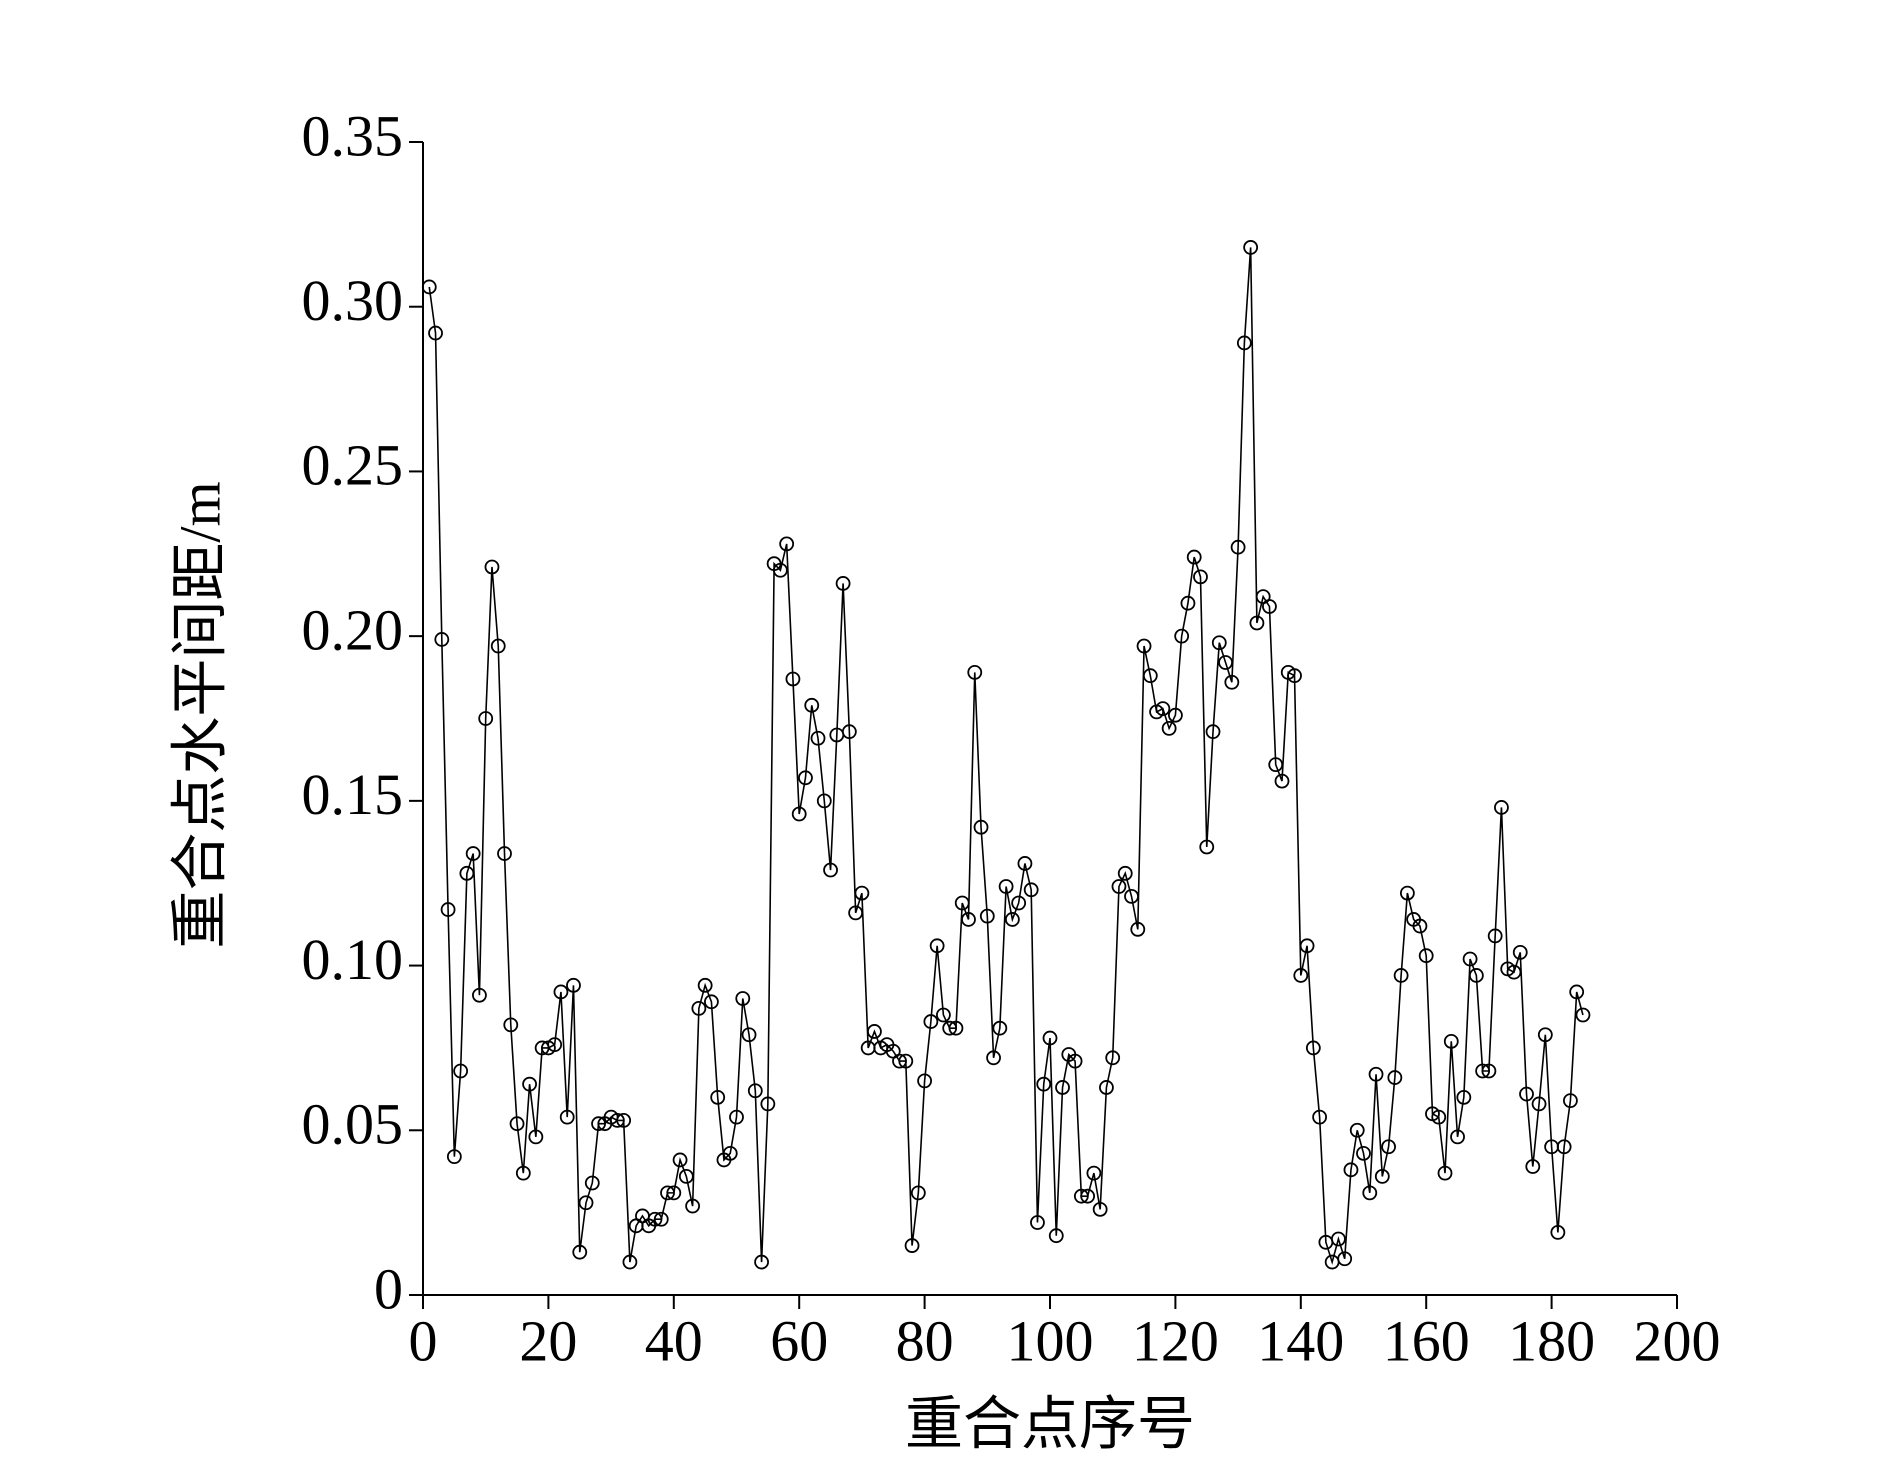 Image resolution: width=1890 pixels, height=1465 pixels. What do you see at coordinates (1426, 1340) in the screenshot?
I see `x-tick-label: 160` at bounding box center [1426, 1340].